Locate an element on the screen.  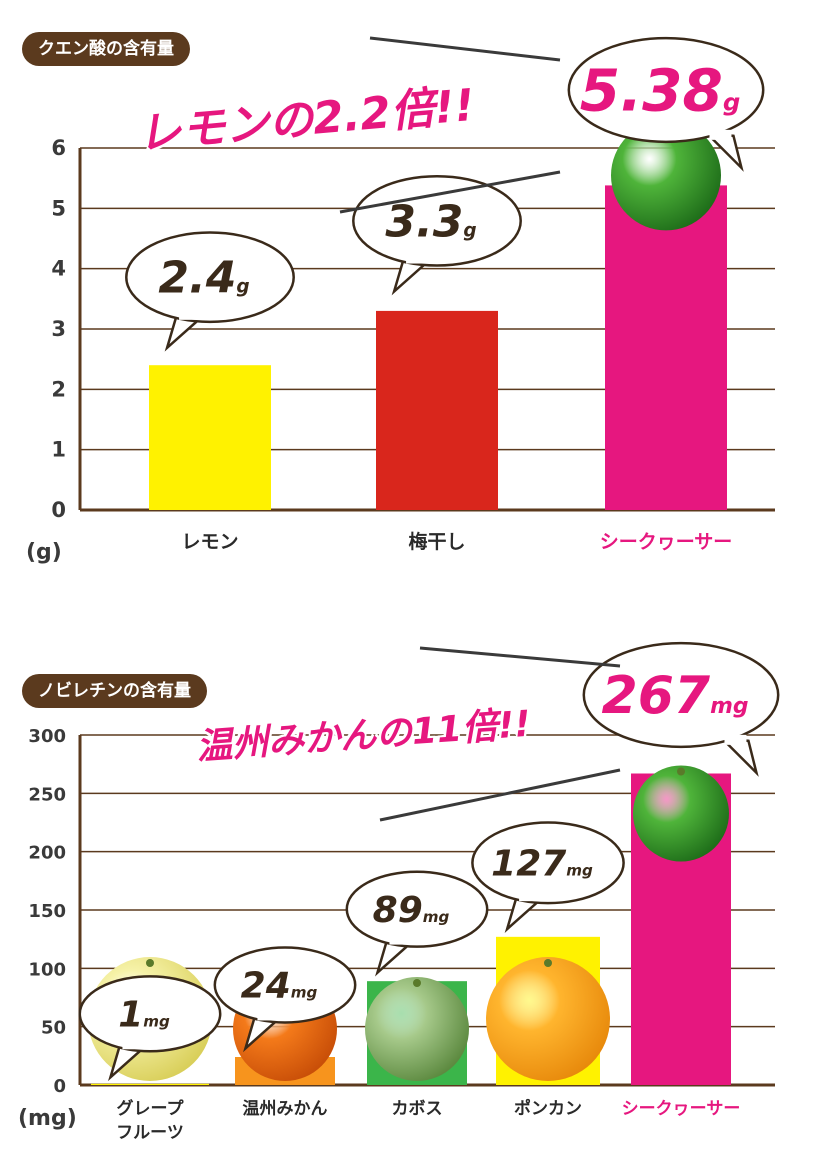
value-label-3: 127mg is located at coordinates (542, 863).